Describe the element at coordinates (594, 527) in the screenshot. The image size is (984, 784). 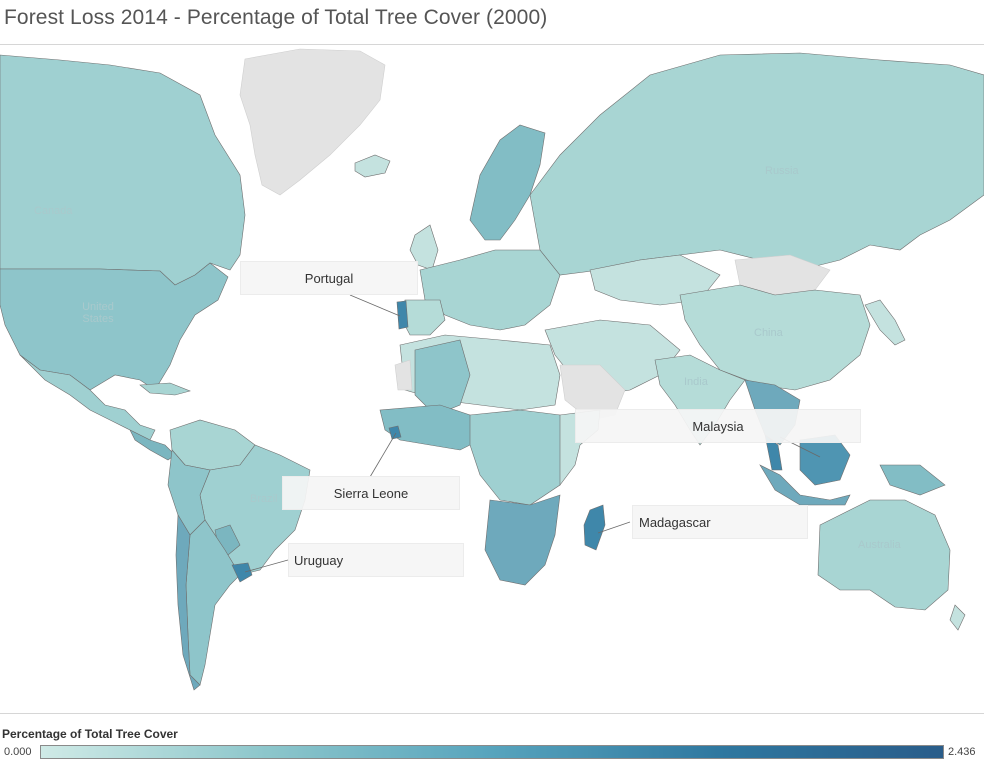
I see `madagascar` at that location.